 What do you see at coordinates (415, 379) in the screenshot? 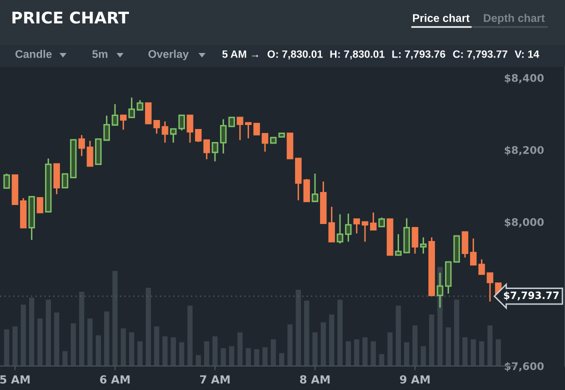
I see `x-tick-label: 9 AM` at bounding box center [415, 379].